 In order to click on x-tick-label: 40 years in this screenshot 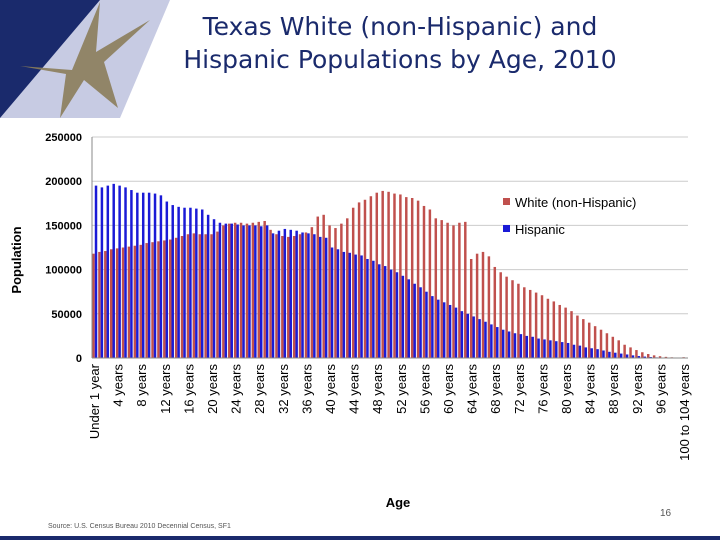, I will do `click(330, 389)`.